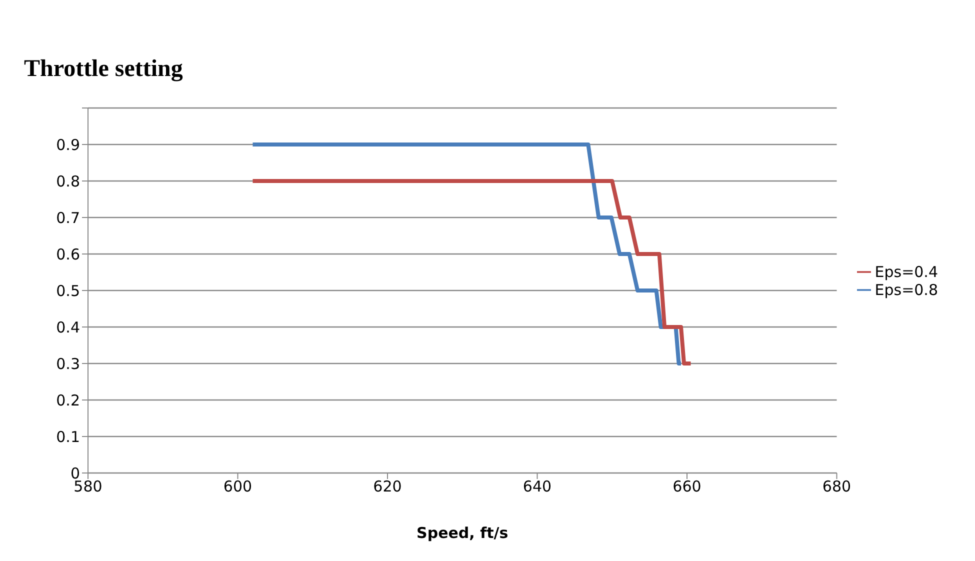 The width and height of the screenshot is (975, 561). What do you see at coordinates (68, 363) in the screenshot?
I see `y-tick-label: 0.3` at bounding box center [68, 363].